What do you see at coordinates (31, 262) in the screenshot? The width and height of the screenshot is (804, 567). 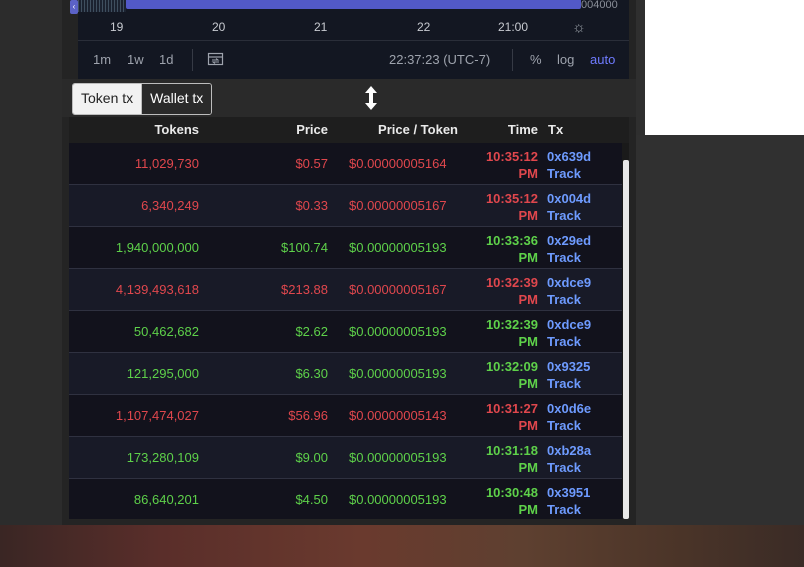 I see `background-left` at bounding box center [31, 262].